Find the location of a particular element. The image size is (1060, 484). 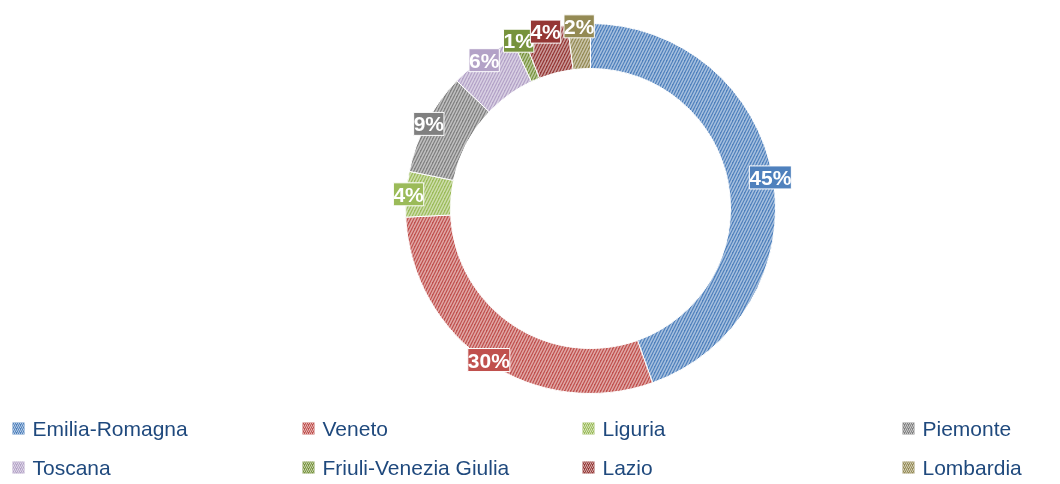

data-label: 2% is located at coordinates (579, 26).